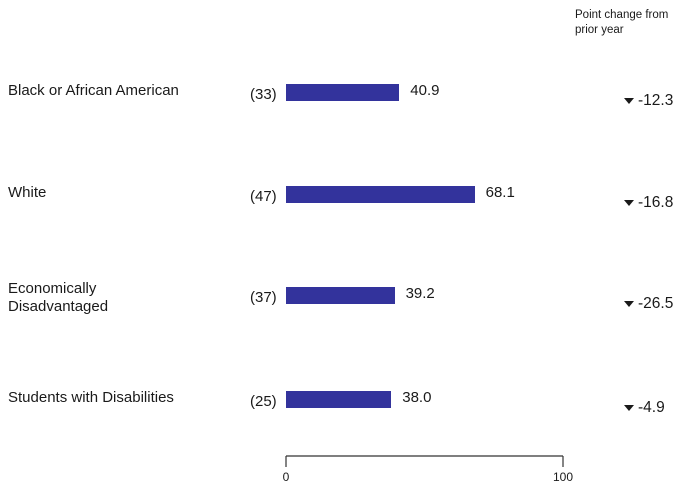 Image resolution: width=698 pixels, height=487 pixels. Describe the element at coordinates (286, 477) in the screenshot. I see `x-tick-label-0: 0` at that location.